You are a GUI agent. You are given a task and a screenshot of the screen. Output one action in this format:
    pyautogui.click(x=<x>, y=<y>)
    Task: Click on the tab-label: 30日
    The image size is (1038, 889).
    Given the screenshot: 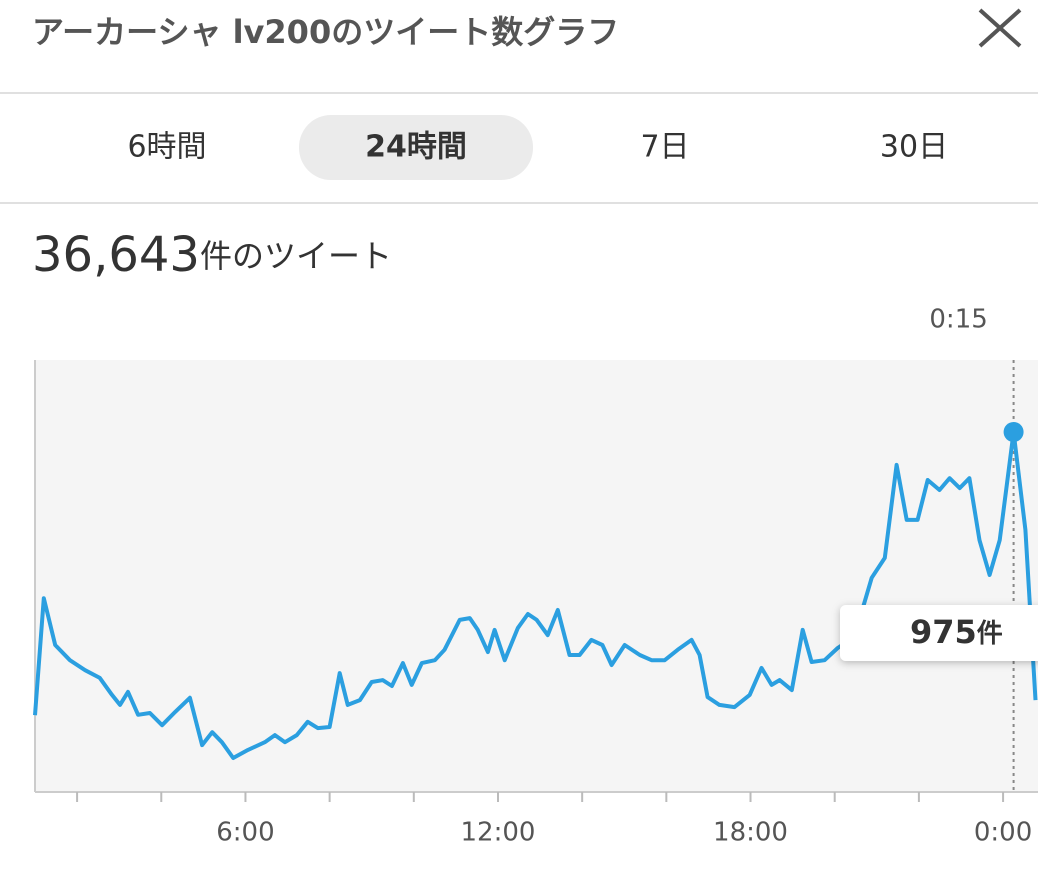 What is the action you would take?
    pyautogui.click(x=914, y=147)
    